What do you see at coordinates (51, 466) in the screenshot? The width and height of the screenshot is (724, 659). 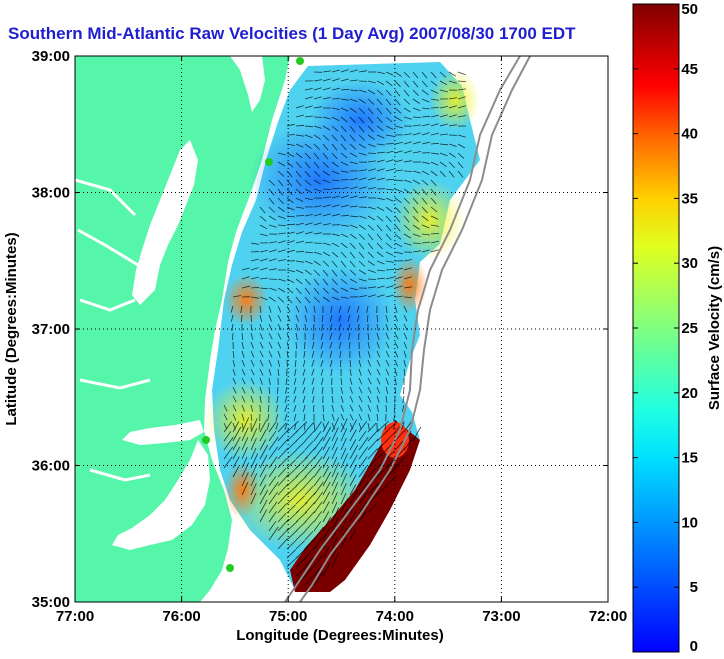 I see `y-tick-label: 36:00` at bounding box center [51, 466].